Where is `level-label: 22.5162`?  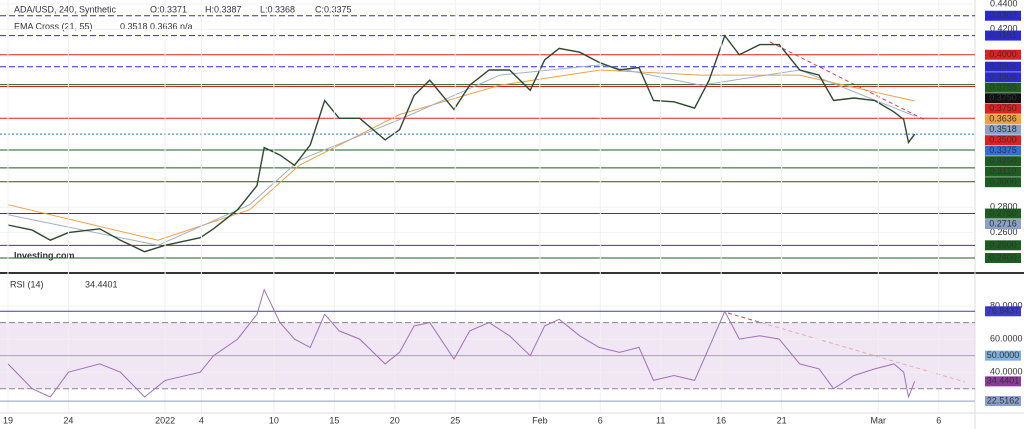 level-label: 22.5162 is located at coordinates (1003, 400).